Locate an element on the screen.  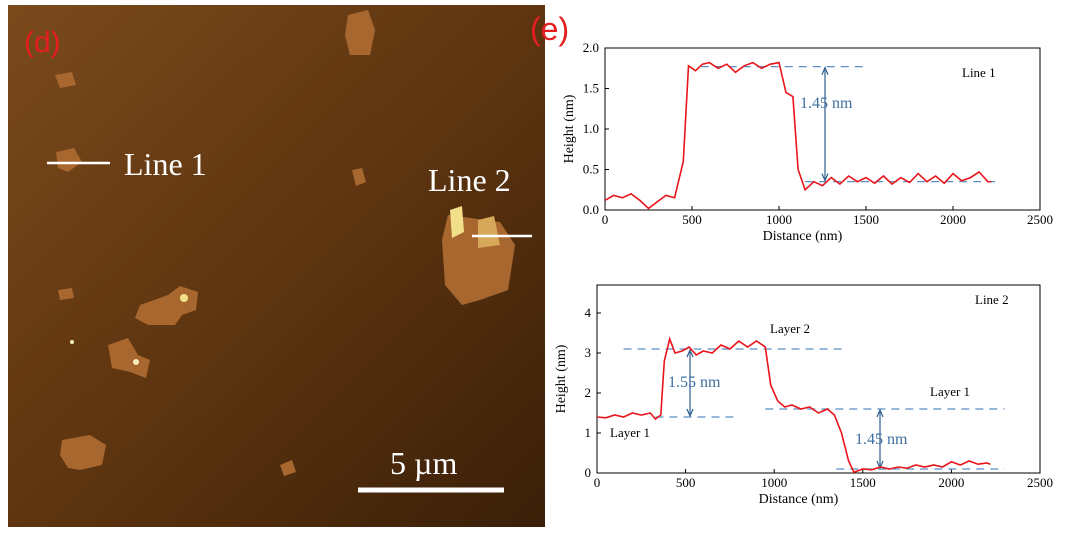
annotation: 1.55 nm is located at coordinates (694, 382).